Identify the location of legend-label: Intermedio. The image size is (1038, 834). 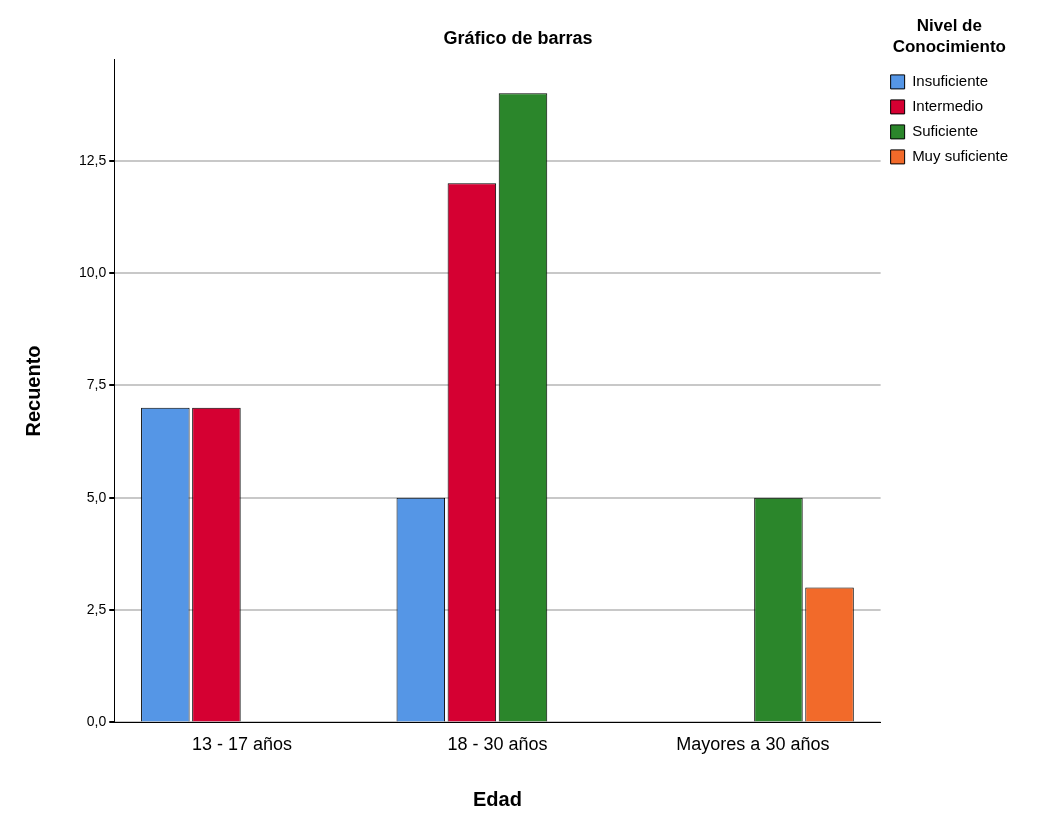
(947, 106).